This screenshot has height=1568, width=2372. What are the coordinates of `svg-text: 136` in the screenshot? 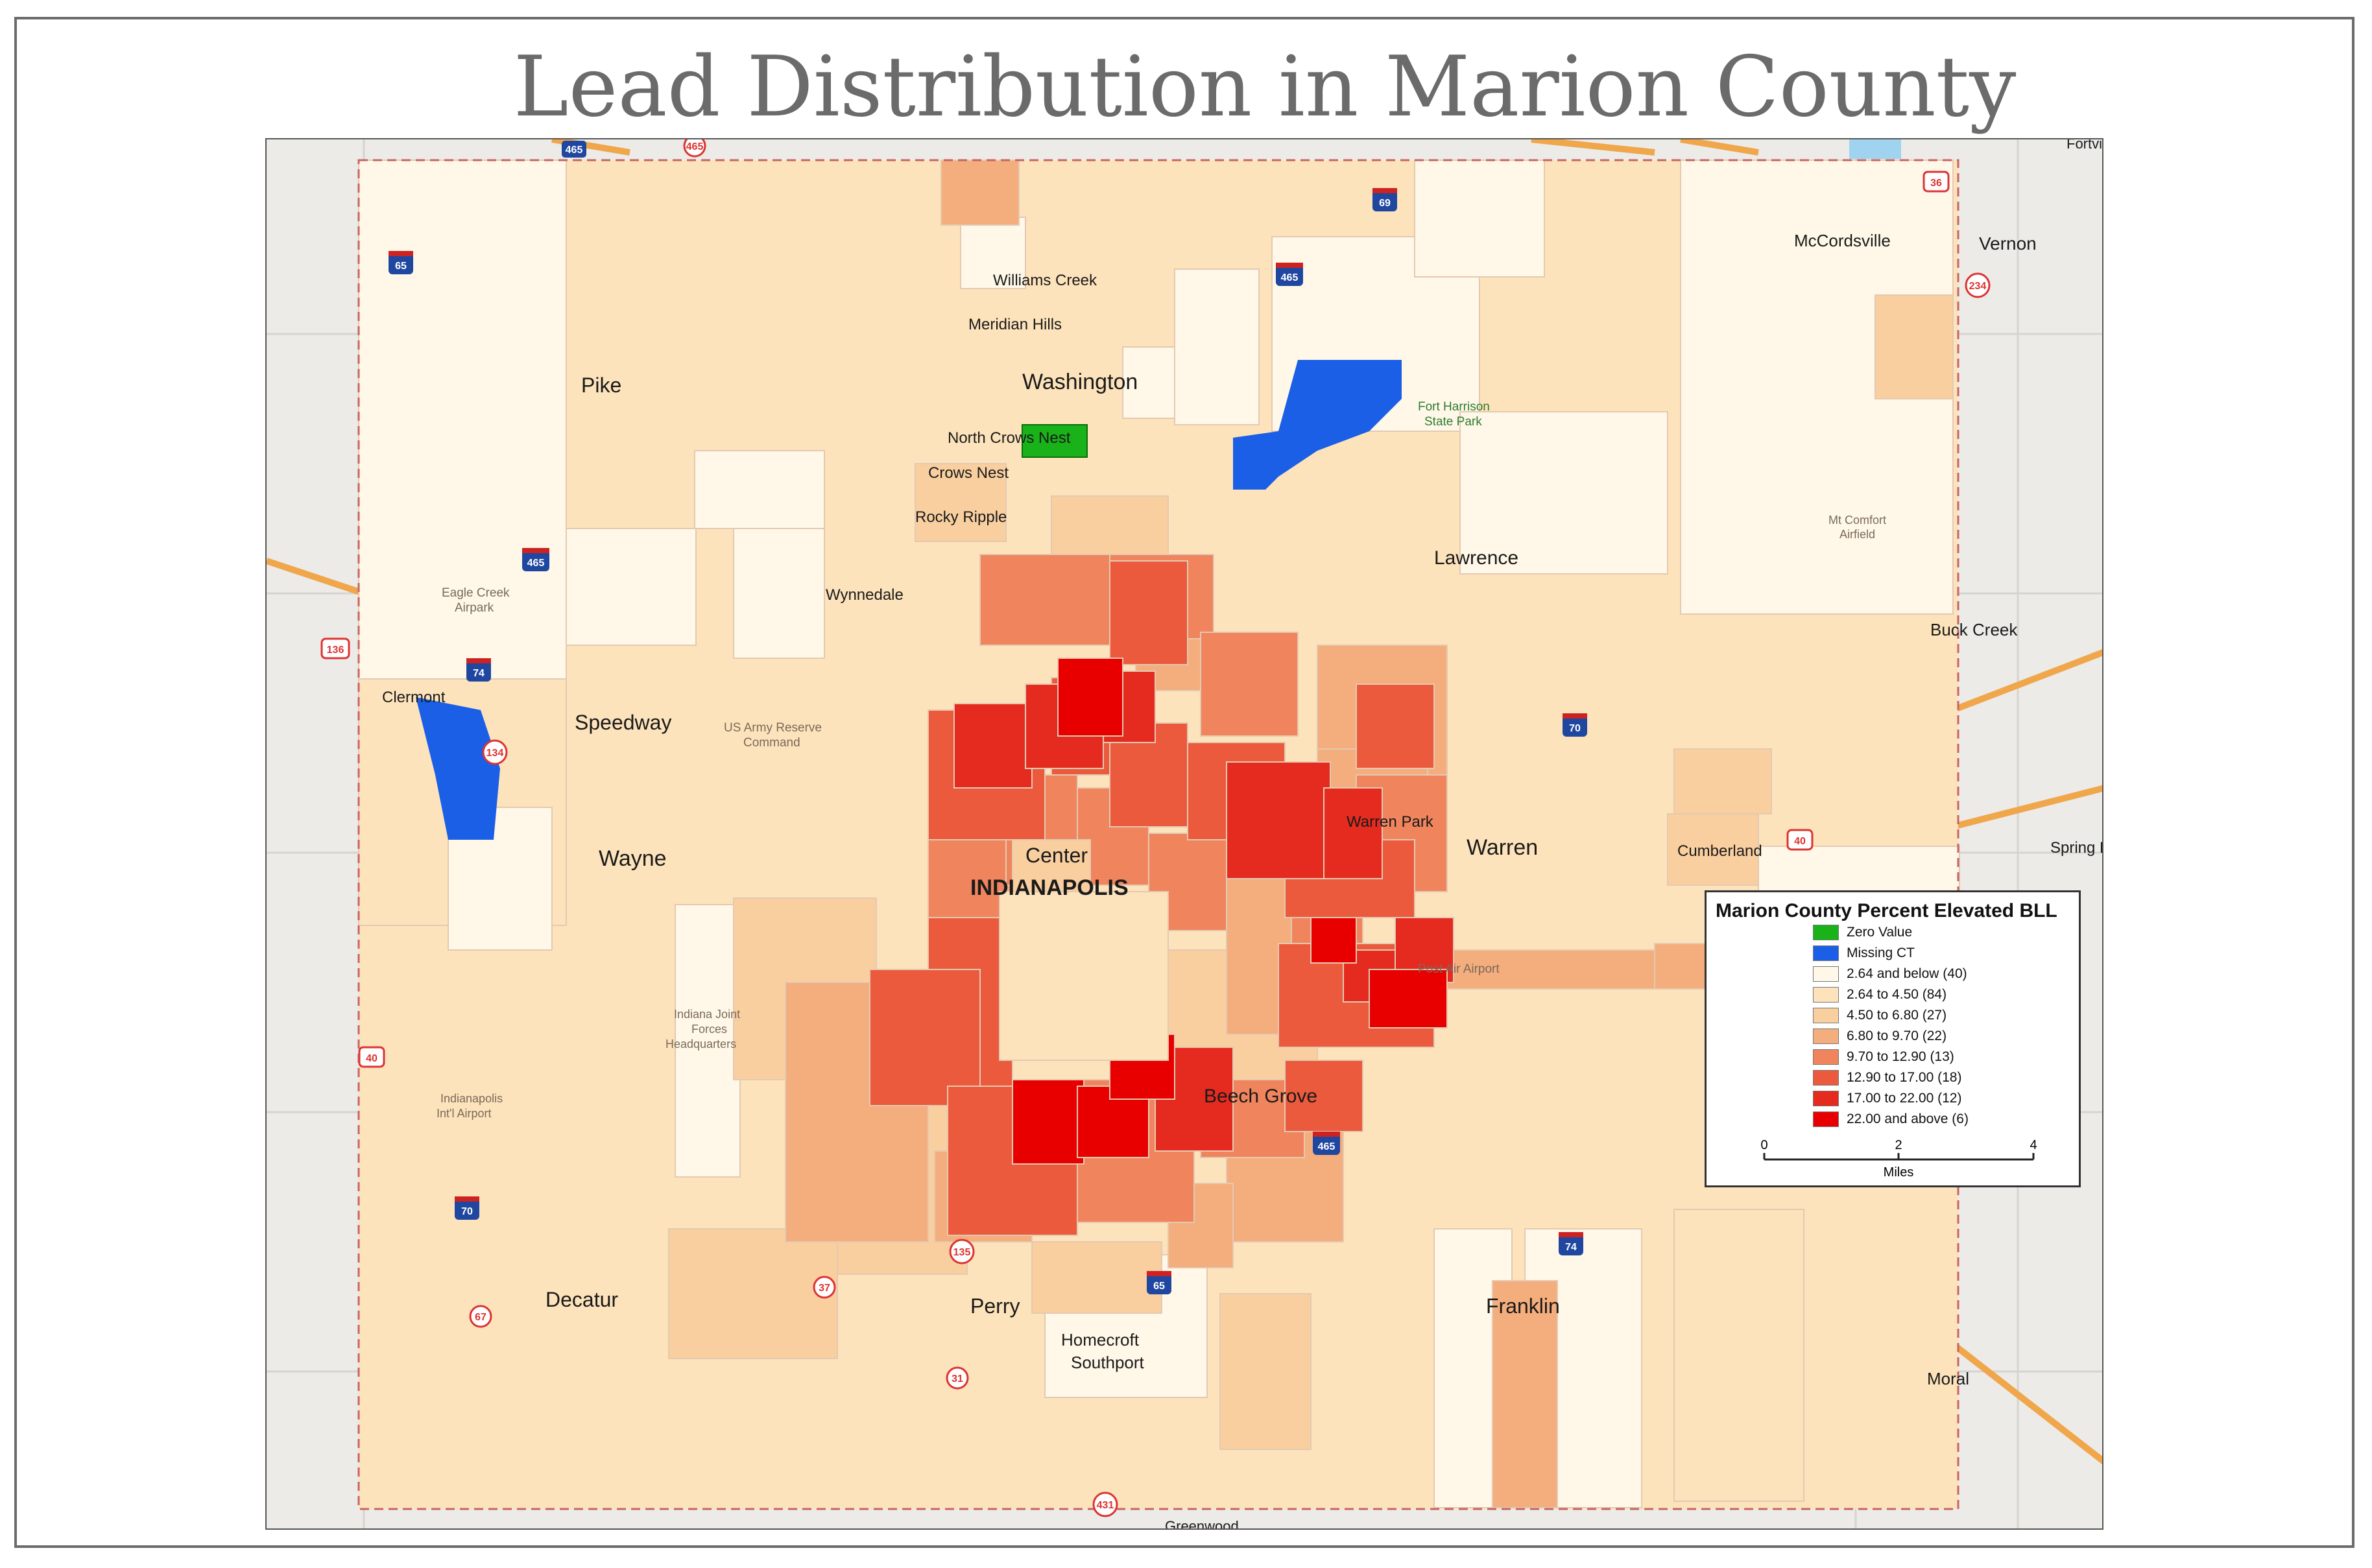 It's located at (335, 650).